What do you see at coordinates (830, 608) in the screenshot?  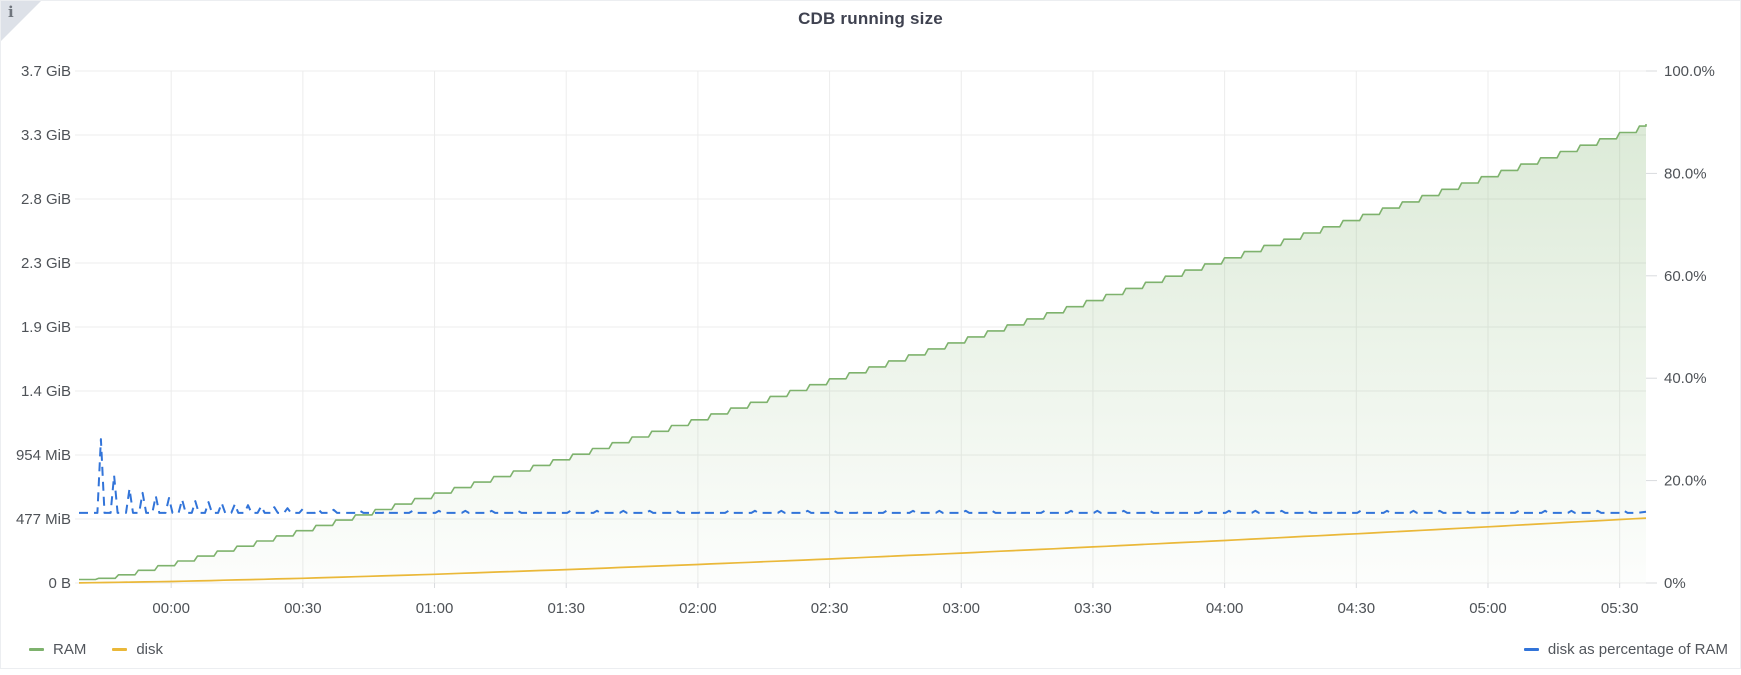 I see `x-axis-label: 02:30` at bounding box center [830, 608].